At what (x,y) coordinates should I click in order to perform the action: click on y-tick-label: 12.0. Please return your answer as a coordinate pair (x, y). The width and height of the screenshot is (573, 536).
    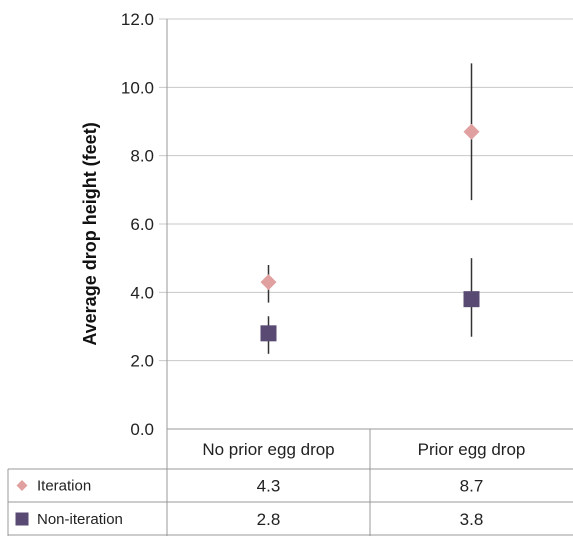
    Looking at the image, I should click on (137, 19).